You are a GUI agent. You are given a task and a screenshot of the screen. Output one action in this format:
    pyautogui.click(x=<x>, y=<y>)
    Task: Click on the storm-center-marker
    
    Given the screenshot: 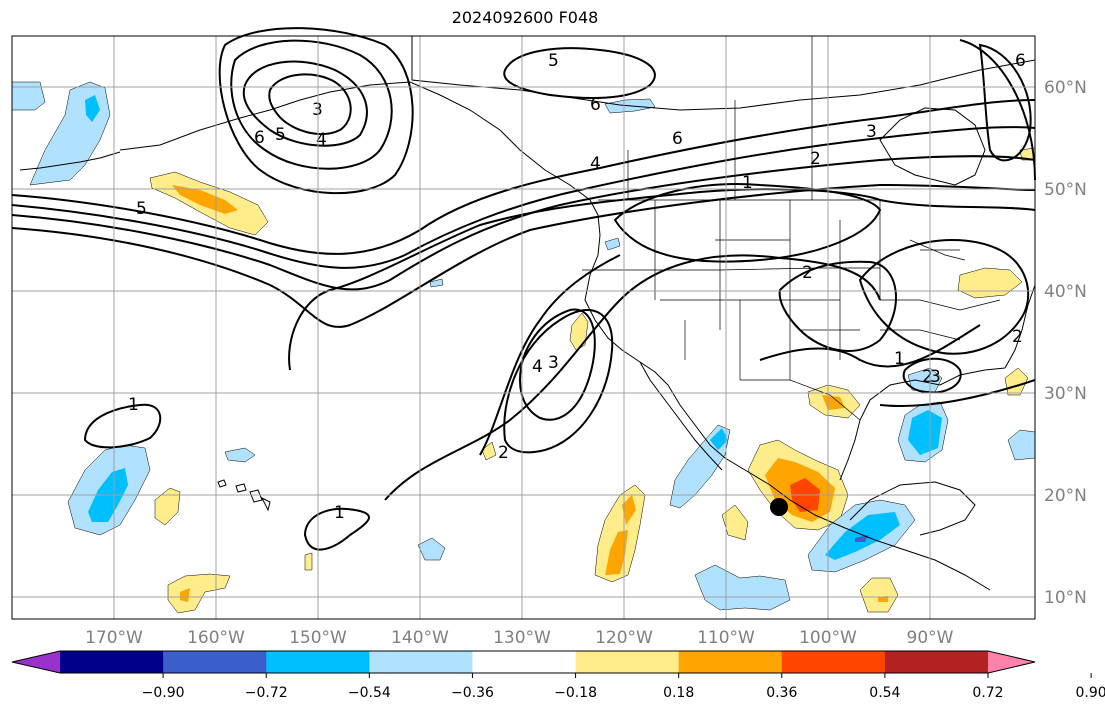 What is the action you would take?
    pyautogui.click(x=779, y=507)
    